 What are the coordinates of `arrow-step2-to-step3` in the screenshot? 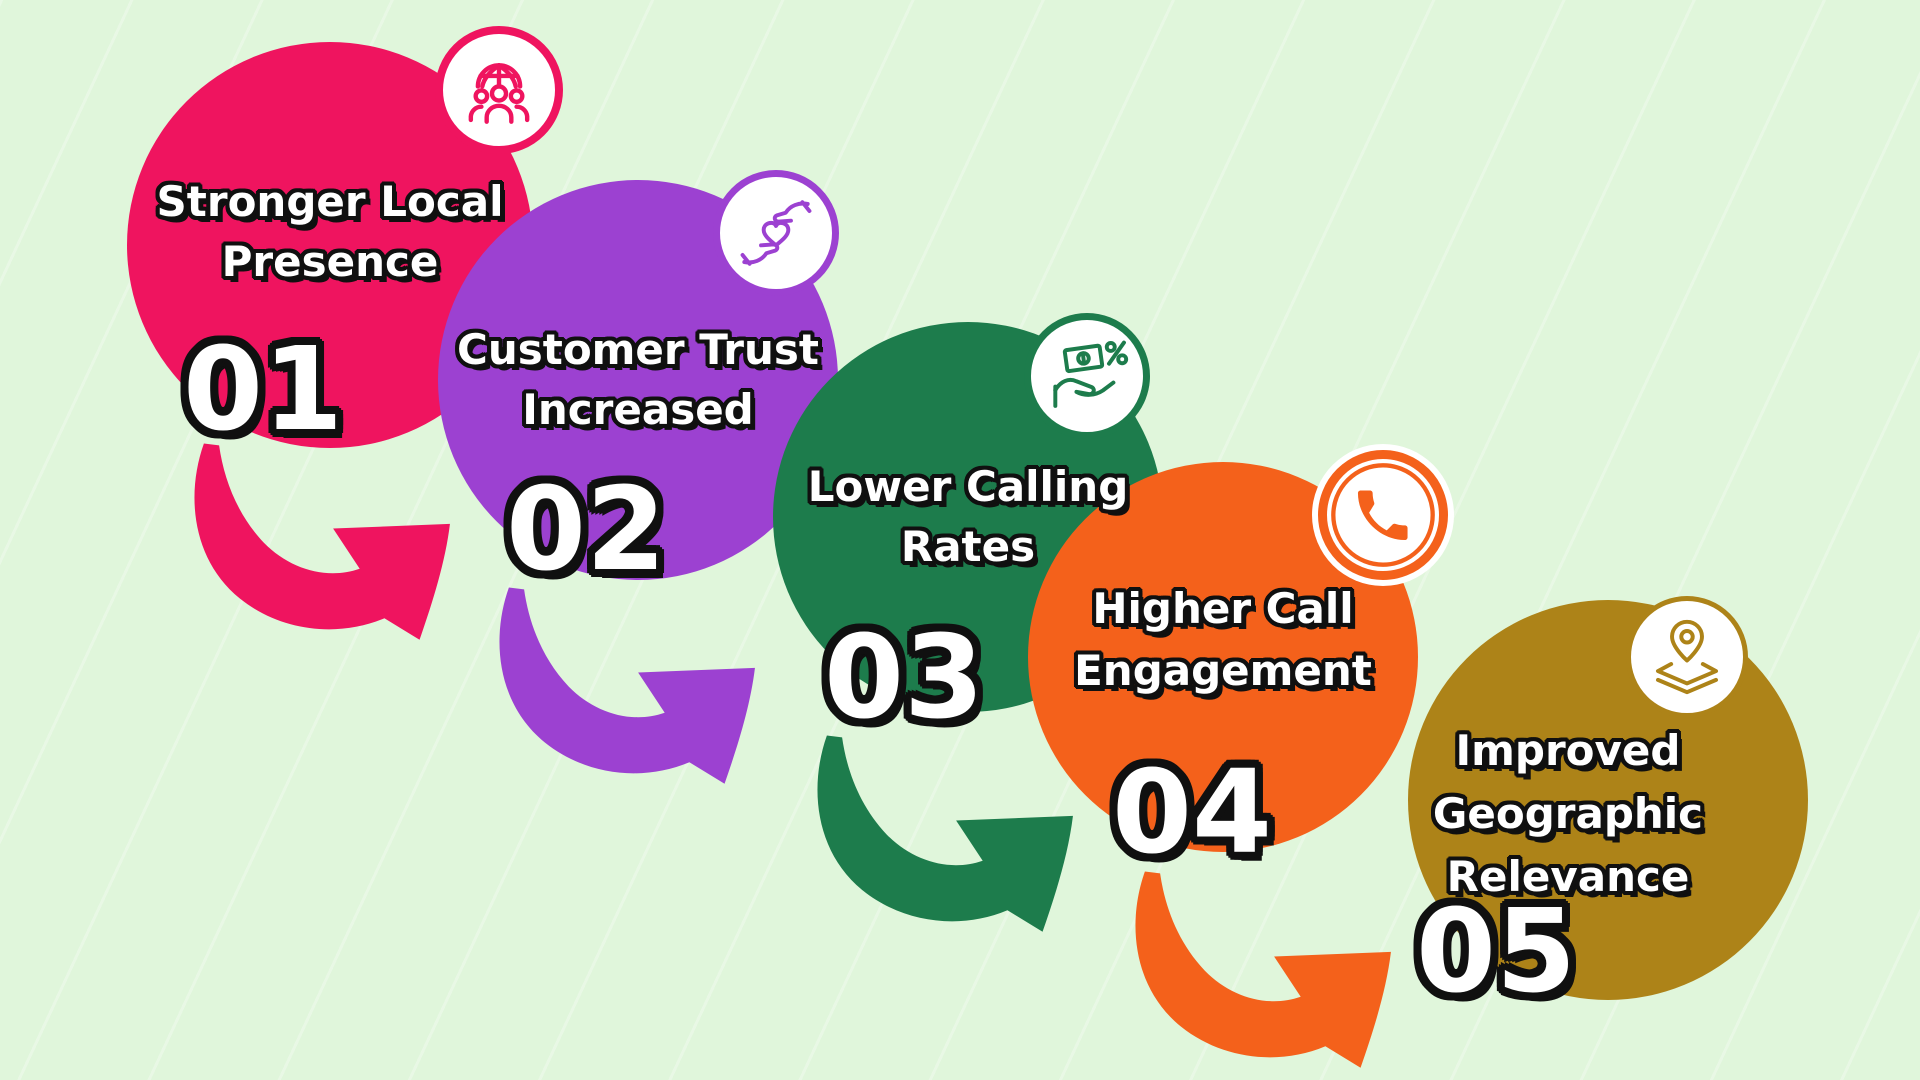 It's located at (627, 685).